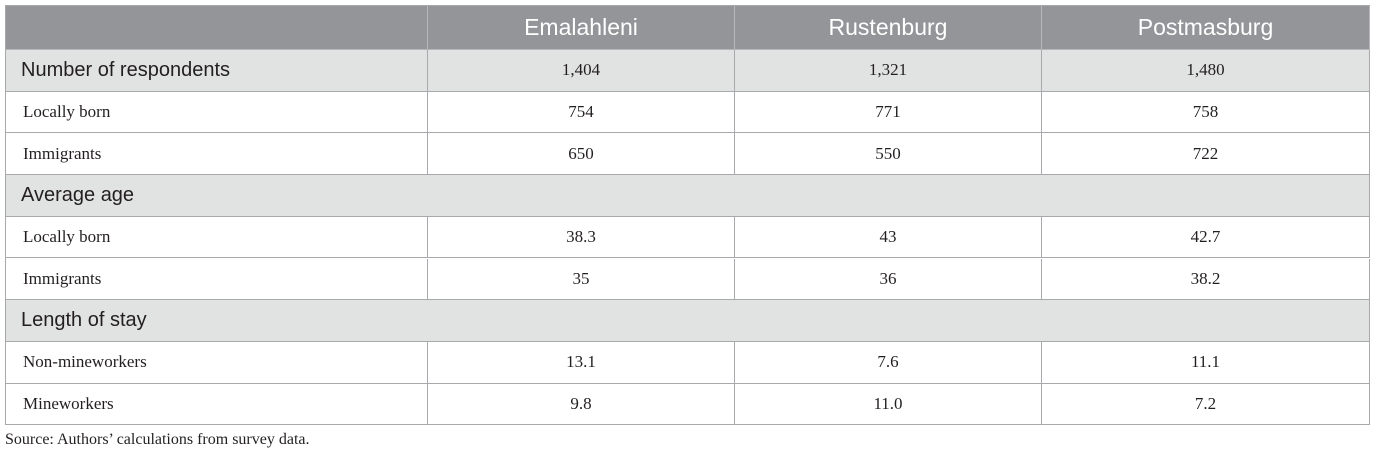  What do you see at coordinates (888, 27) in the screenshot?
I see `column-header: Rustenburg` at bounding box center [888, 27].